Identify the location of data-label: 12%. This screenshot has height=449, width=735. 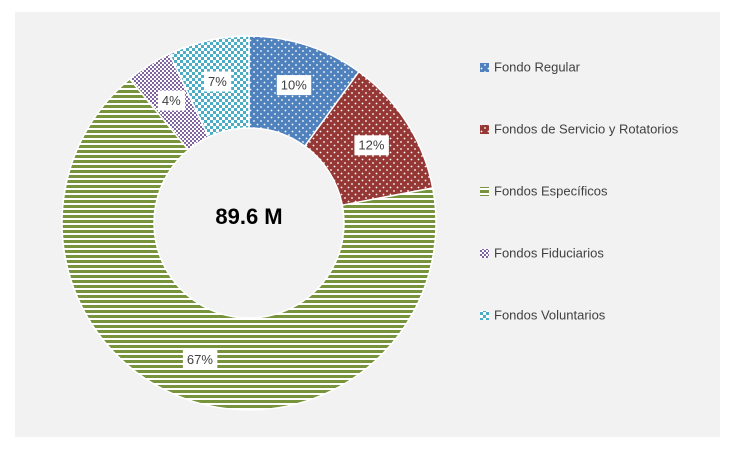
(371, 145).